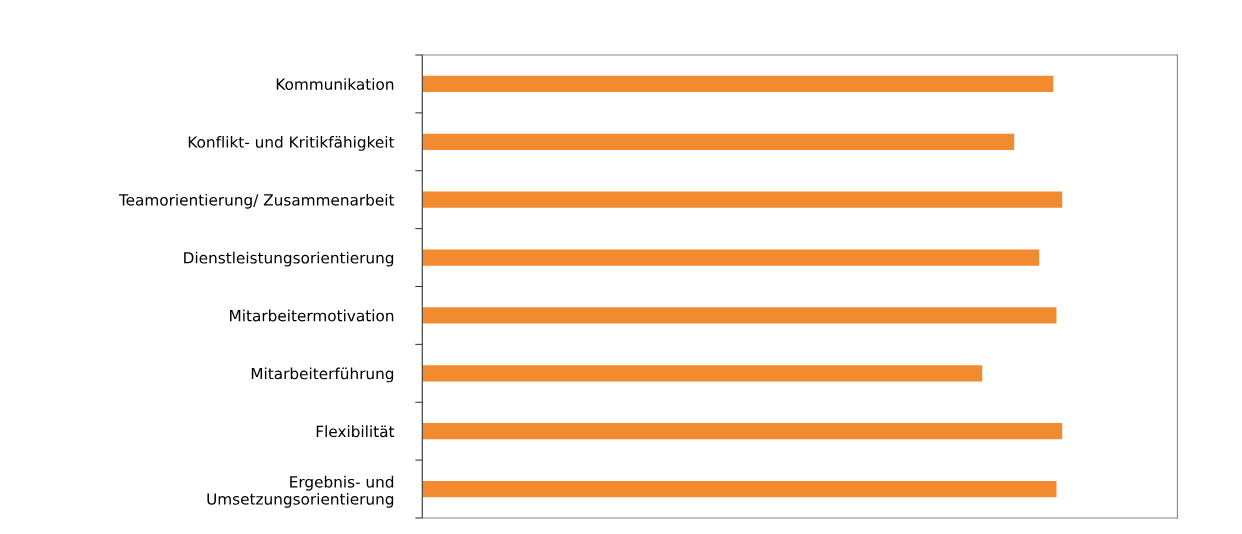 The height and width of the screenshot is (534, 1242). I want to click on y-tick-label: Teamorientierung/ Zusammenarbeit, so click(256, 201).